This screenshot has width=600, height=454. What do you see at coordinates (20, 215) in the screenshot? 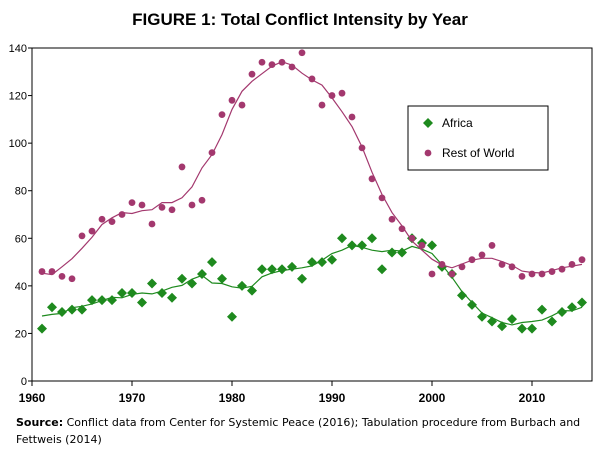
I see `y-axis: 0 20 40 60 80 100 120 140` at bounding box center [20, 215].